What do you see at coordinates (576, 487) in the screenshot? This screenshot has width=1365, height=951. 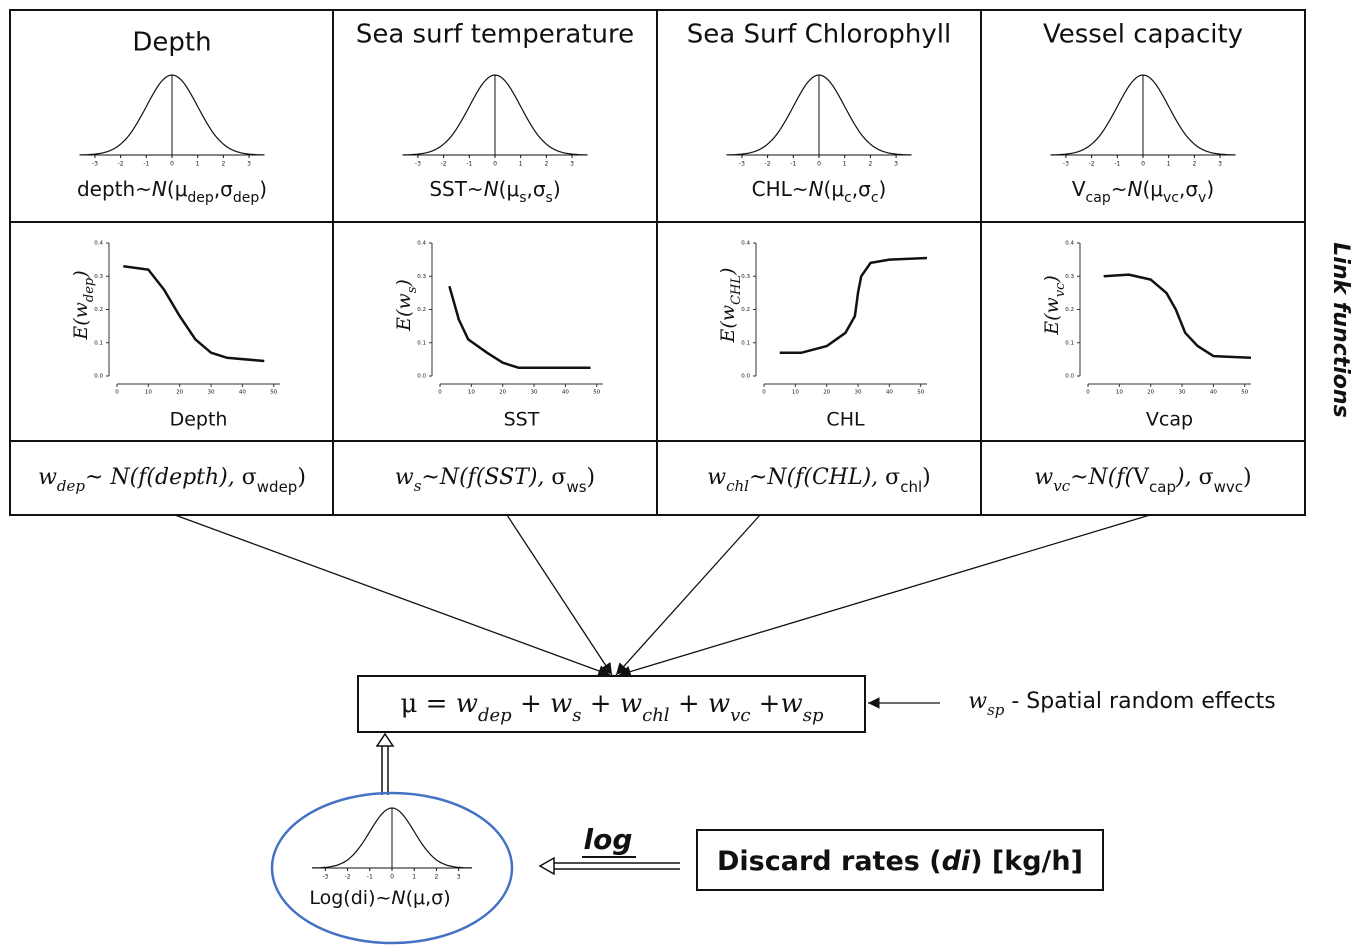 I see `text-segment: ws` at bounding box center [576, 487].